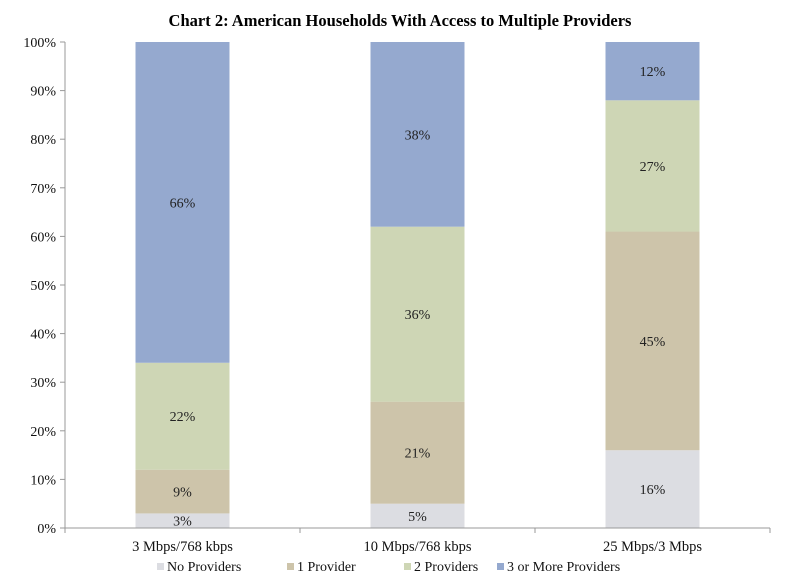 This screenshot has width=789, height=586. Describe the element at coordinates (182, 547) in the screenshot. I see `x-tick-label: 3 Mbps/768 kbps` at that location.